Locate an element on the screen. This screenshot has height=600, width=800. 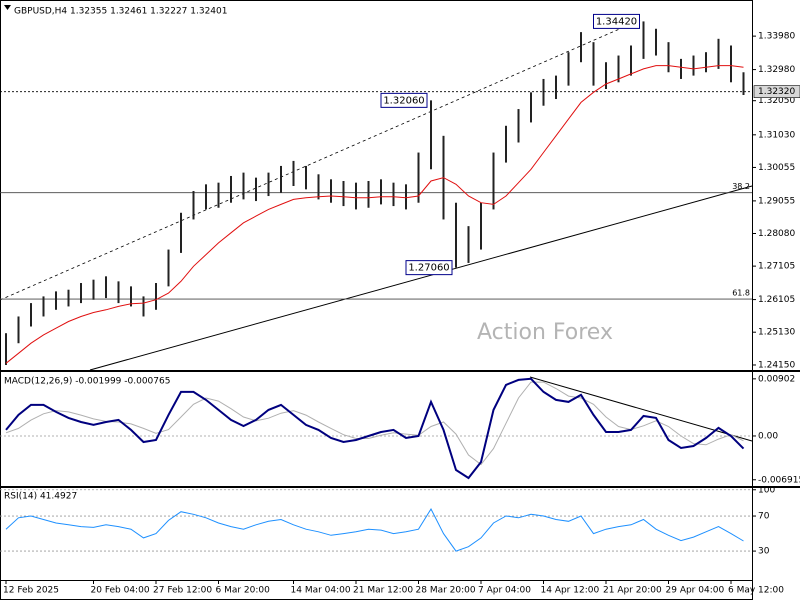
y-tick-label: 0.00902 is located at coordinates (776, 379).